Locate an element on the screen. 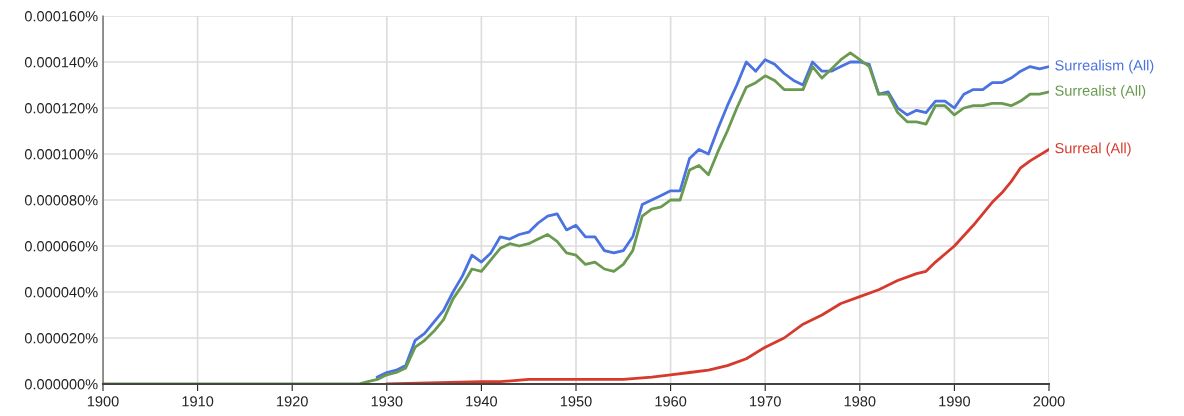 The image size is (1184, 416). x-tick-label: 1990 is located at coordinates (955, 401).